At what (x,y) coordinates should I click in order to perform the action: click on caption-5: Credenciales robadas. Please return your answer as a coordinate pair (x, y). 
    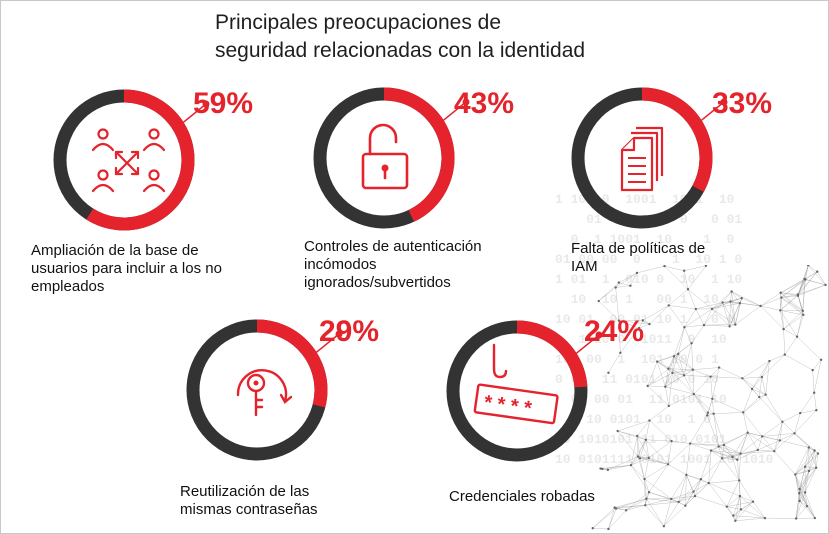
    Looking at the image, I should click on (544, 497).